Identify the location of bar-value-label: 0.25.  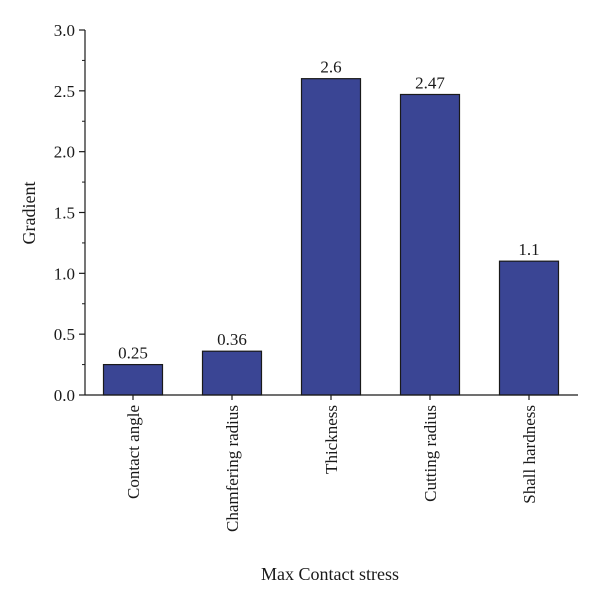
(133, 353).